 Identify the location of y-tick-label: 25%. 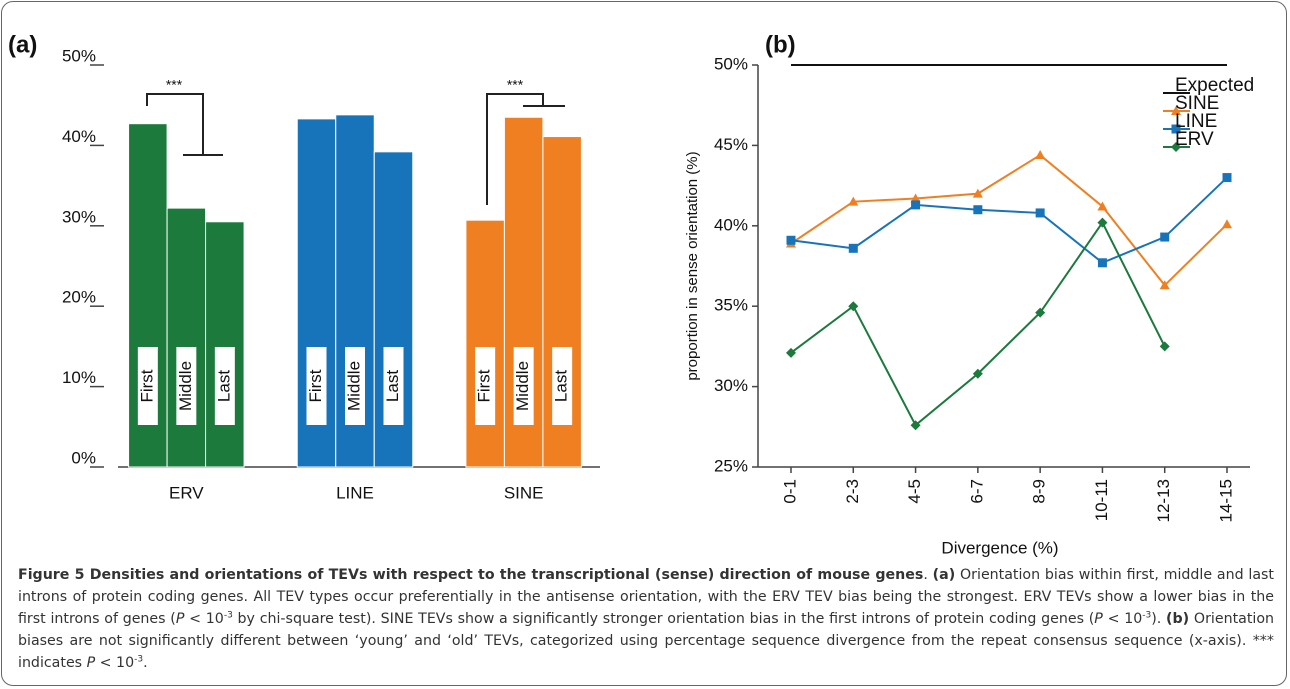
(731, 465).